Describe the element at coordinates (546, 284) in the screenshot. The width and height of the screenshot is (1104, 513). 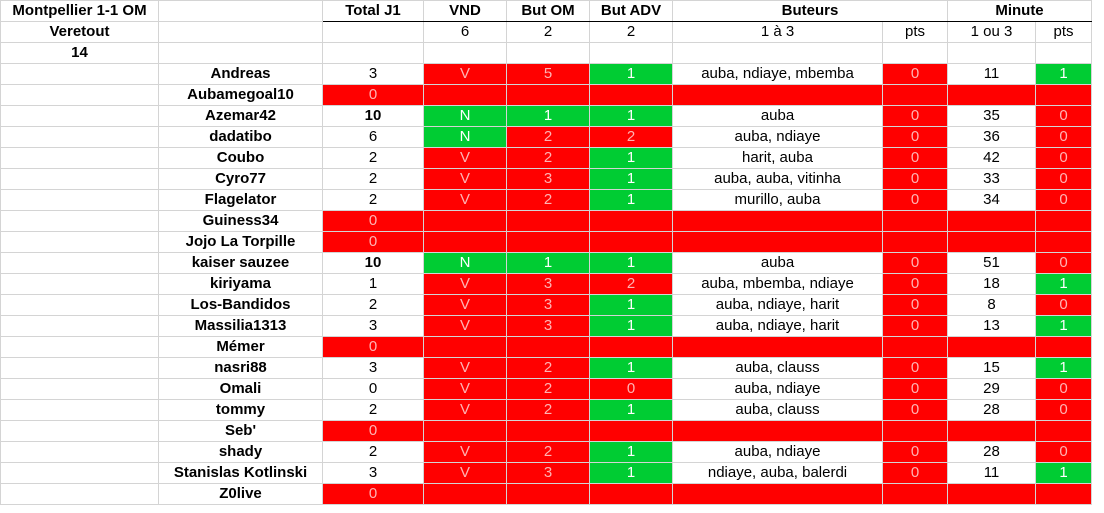
I see `table-row: kiriyama 1 V 3 2 auba, mbemba, ndiaye 0 18 1` at that location.